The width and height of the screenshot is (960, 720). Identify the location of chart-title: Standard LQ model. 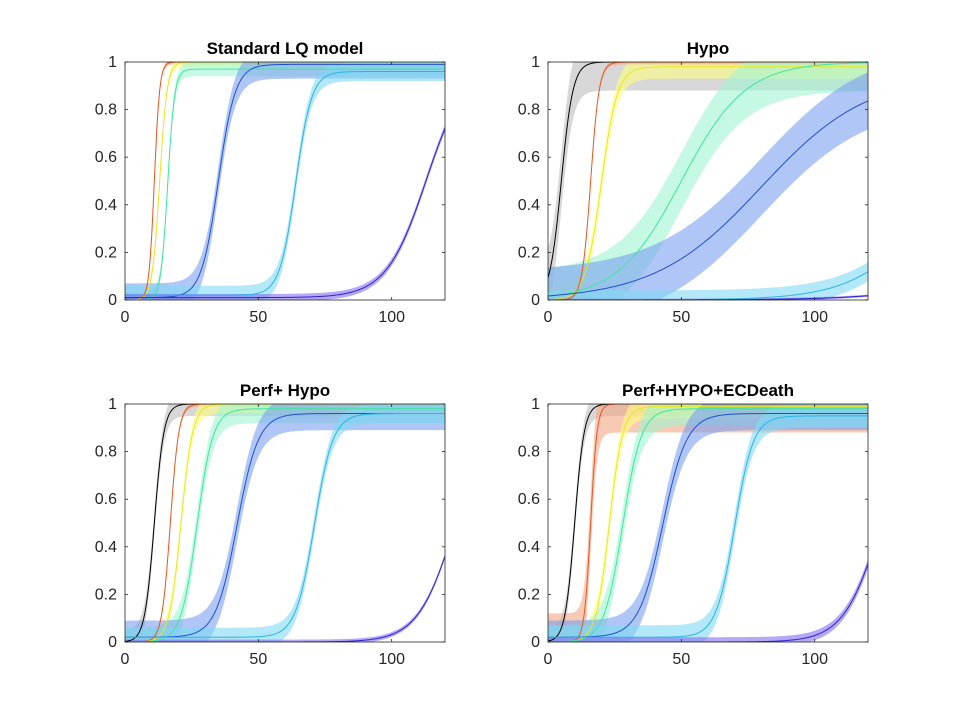
(285, 48).